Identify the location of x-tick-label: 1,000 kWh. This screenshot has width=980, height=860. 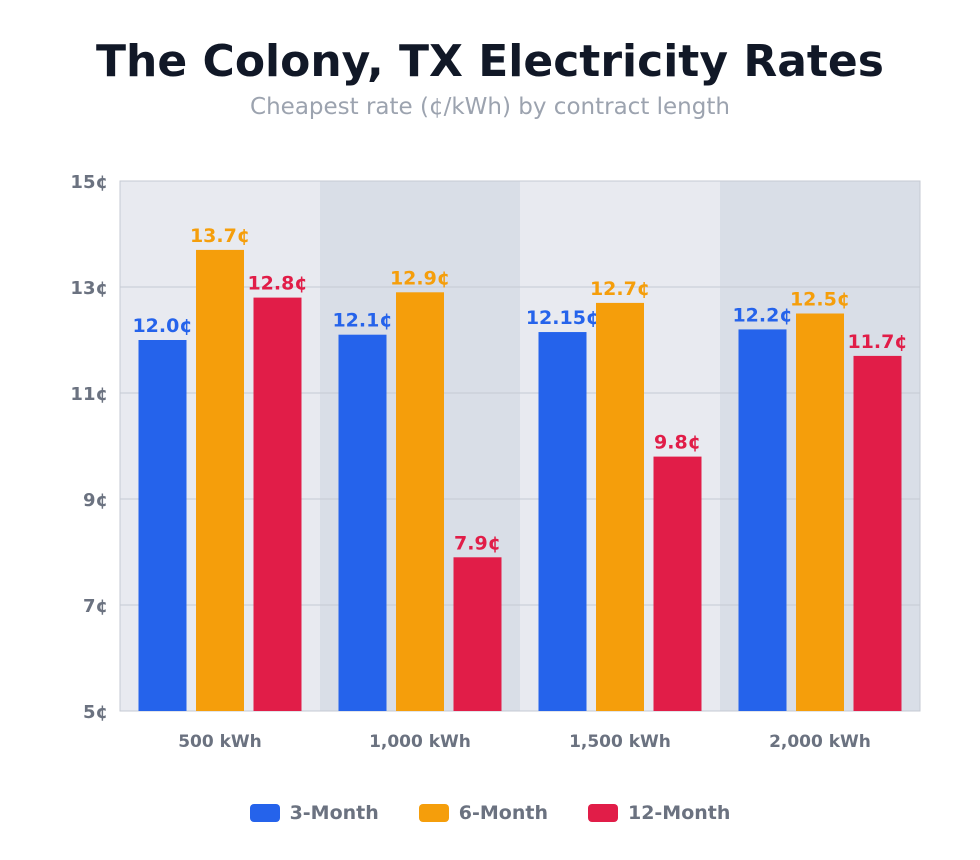
(420, 742).